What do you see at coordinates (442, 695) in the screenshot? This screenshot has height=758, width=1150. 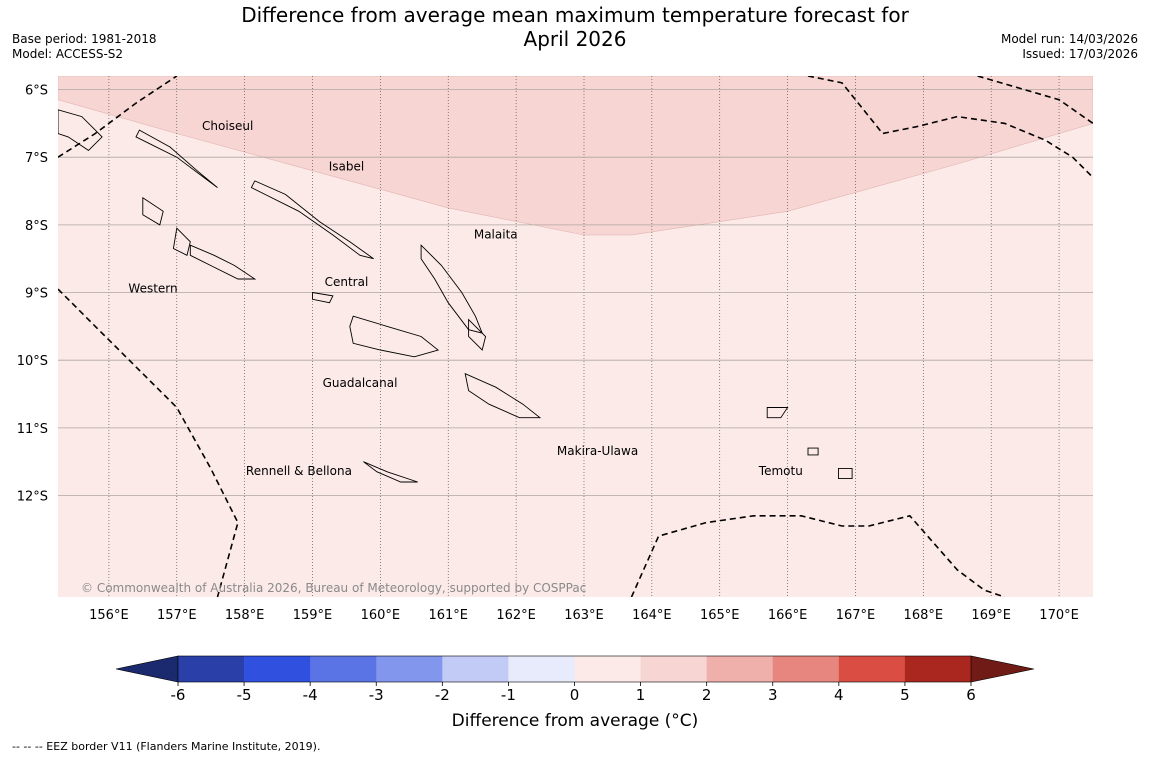 I see `colorbar-tick-label: -2` at bounding box center [442, 695].